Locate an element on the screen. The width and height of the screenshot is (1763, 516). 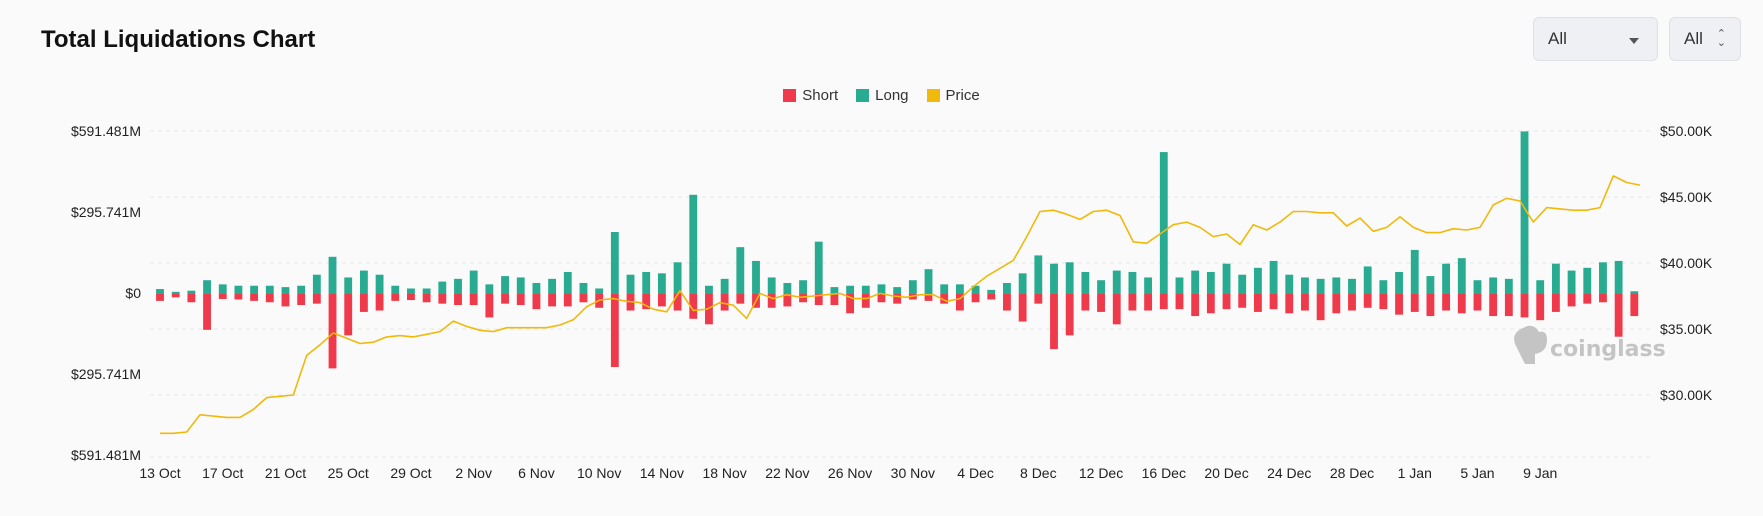
range-select: All is located at coordinates (1595, 39).